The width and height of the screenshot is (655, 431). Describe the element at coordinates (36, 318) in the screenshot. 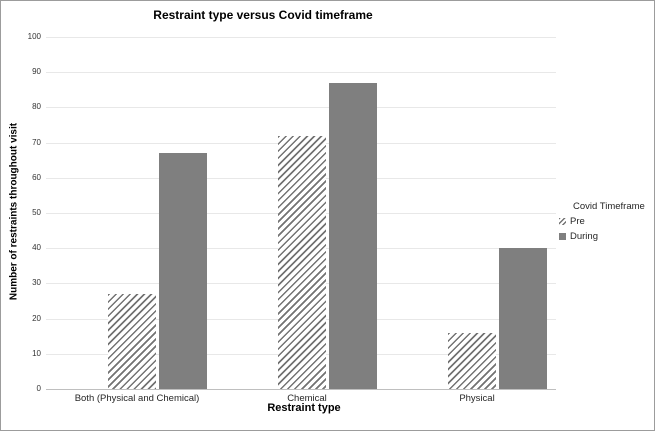

I see `y-tick-label: 20` at that location.